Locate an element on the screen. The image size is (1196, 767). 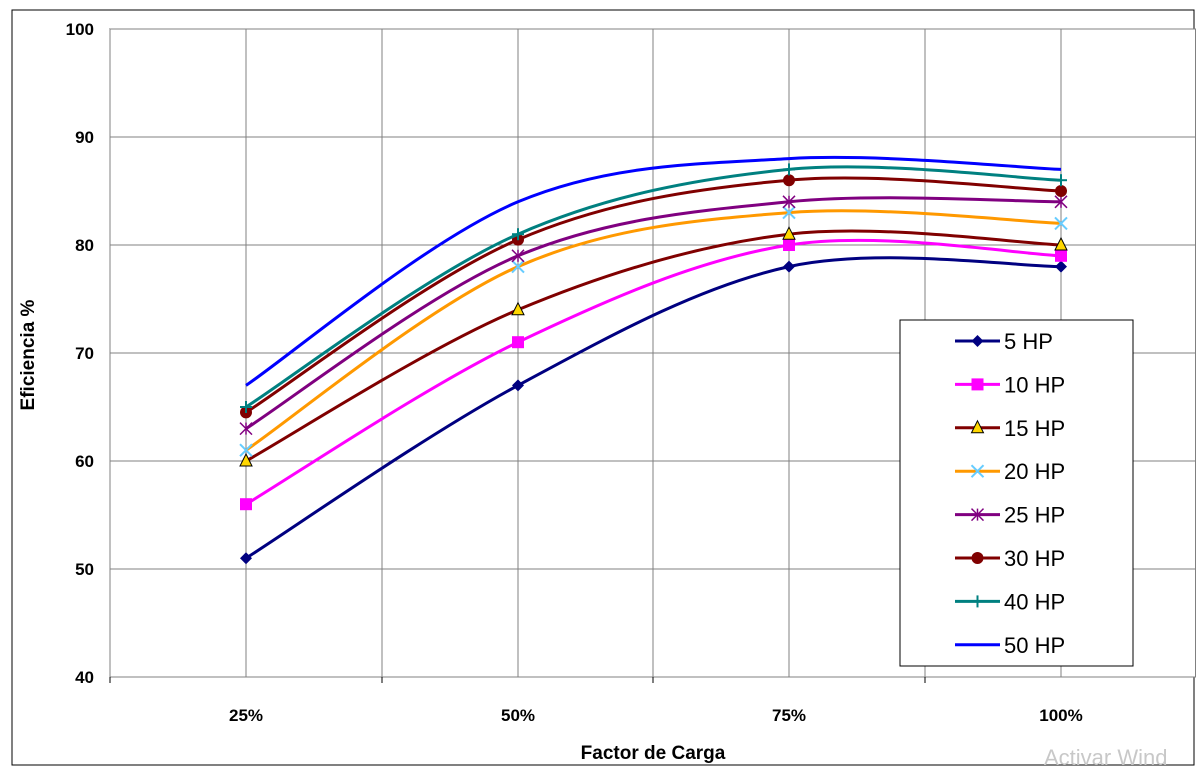
legend: 5 HP 10 HP 15 HP 20 HP 25 HP 30 HP 40 HP 50 HP is located at coordinates (1016, 493).